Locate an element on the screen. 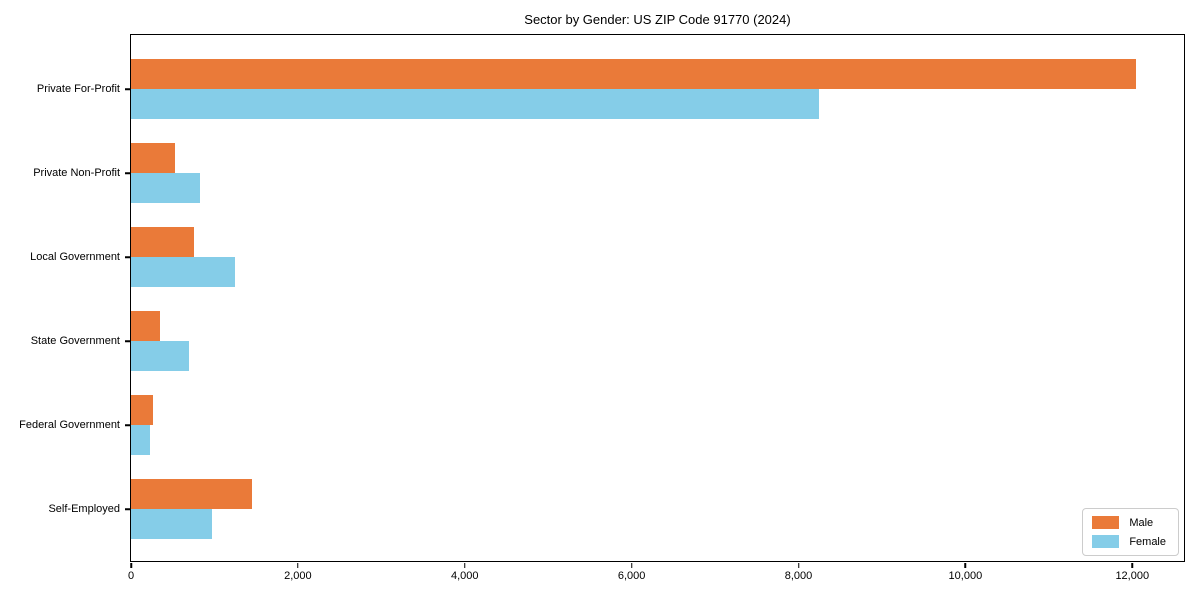 The image size is (1200, 600). legend-item-male: Male is located at coordinates (1129, 522).